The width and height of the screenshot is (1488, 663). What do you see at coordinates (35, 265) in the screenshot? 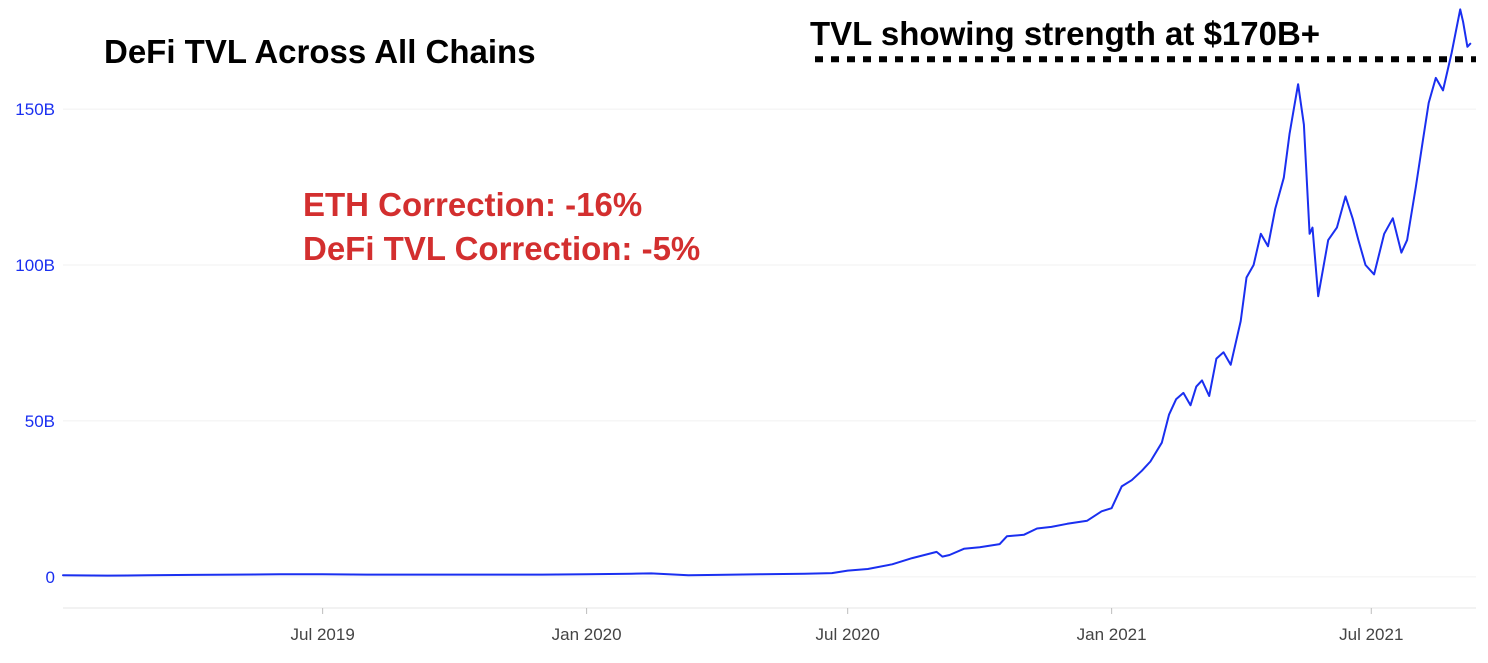
I see `y-tick-label: 100B` at bounding box center [35, 265].